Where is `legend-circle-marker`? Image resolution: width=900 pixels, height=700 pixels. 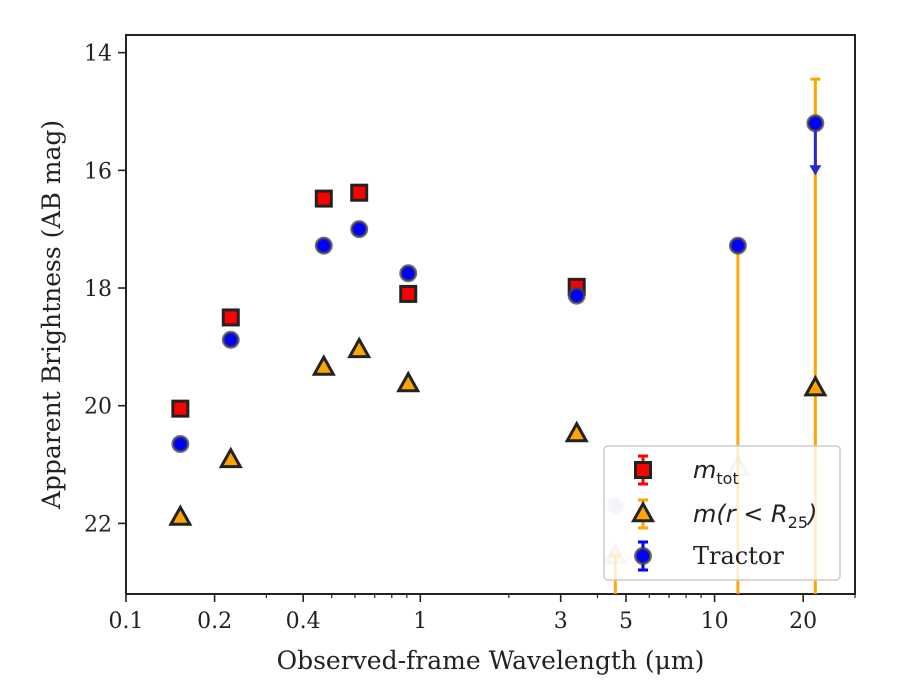 legend-circle-marker is located at coordinates (643, 556).